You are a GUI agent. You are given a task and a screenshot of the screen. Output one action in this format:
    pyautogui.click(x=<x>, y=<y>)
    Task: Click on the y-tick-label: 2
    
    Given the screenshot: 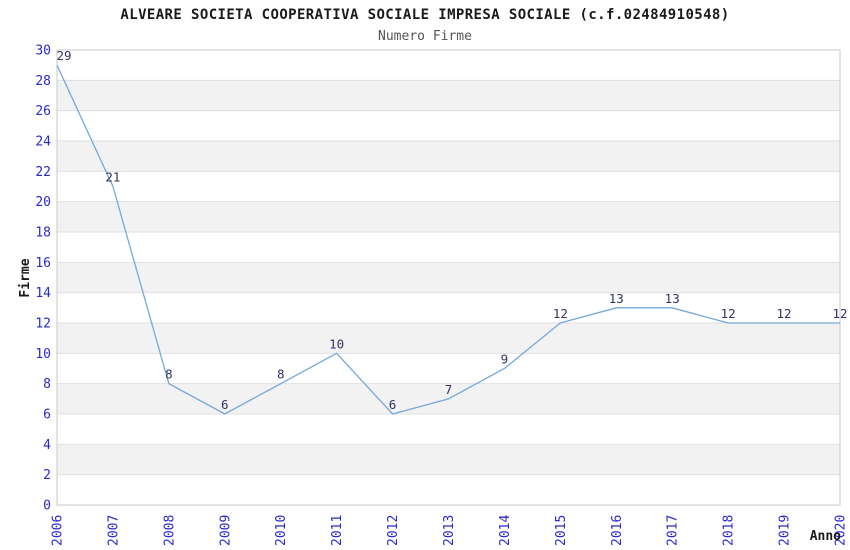 What is the action you would take?
    pyautogui.click(x=47, y=475)
    